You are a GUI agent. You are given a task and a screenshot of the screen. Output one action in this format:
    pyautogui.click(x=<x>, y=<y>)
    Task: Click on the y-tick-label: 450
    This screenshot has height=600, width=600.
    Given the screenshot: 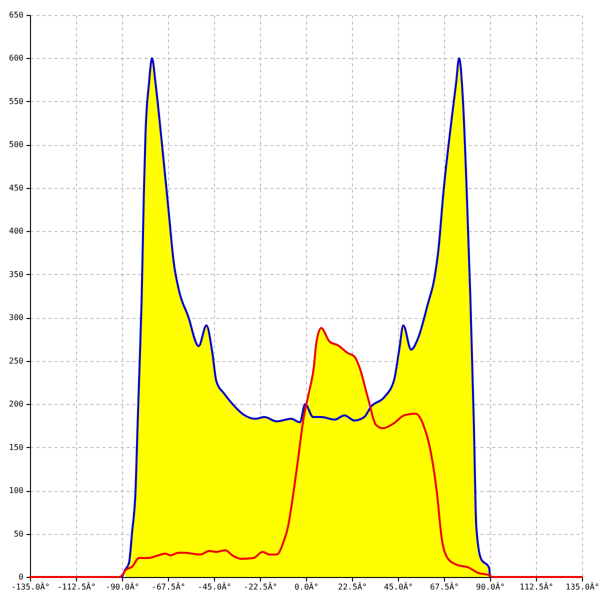 What is the action you would take?
    pyautogui.click(x=16, y=187)
    